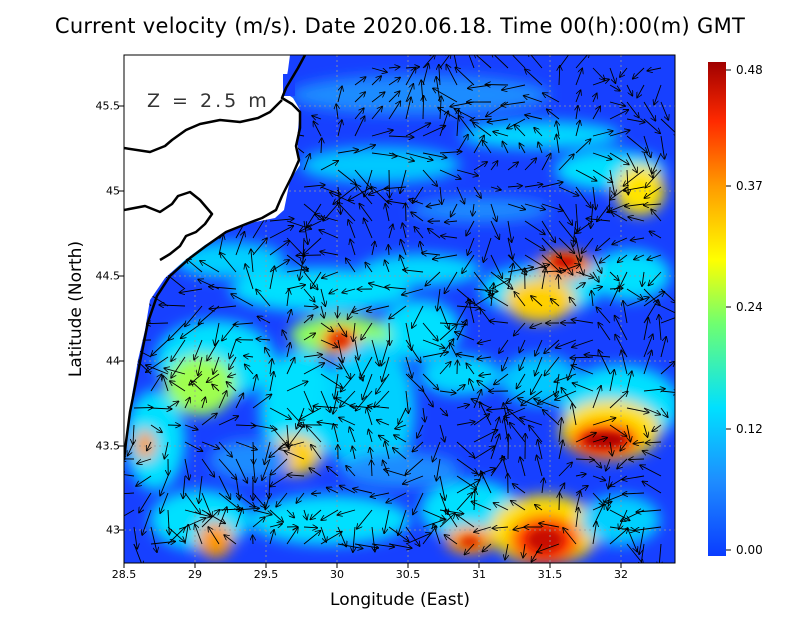  What do you see at coordinates (113, 191) in the screenshot?
I see `y-tick-label: 45` at bounding box center [113, 191].